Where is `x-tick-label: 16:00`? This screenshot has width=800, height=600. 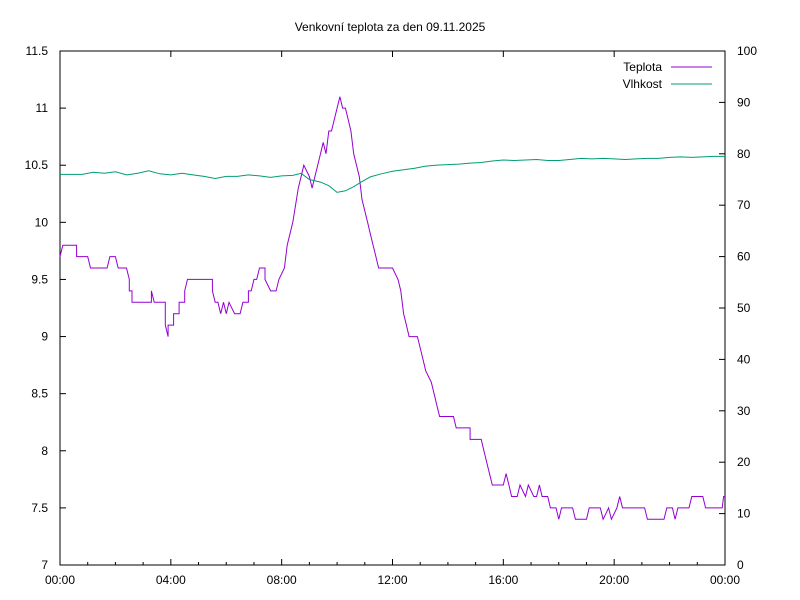
x-tick-label: 16:00 is located at coordinates (503, 580).